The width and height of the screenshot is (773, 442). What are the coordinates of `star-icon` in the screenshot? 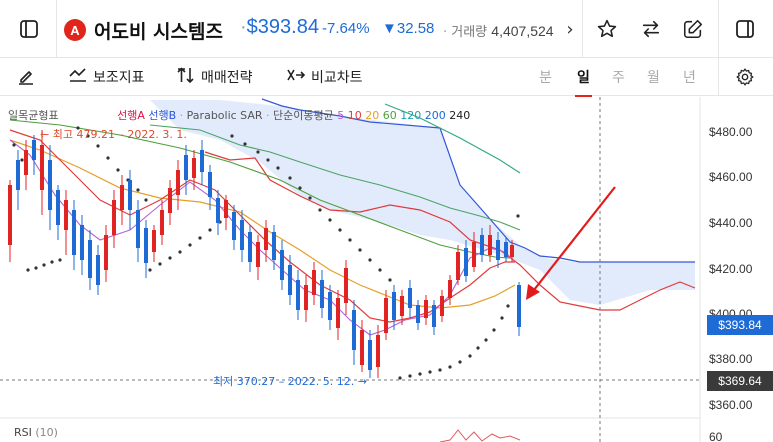 It's located at (607, 28).